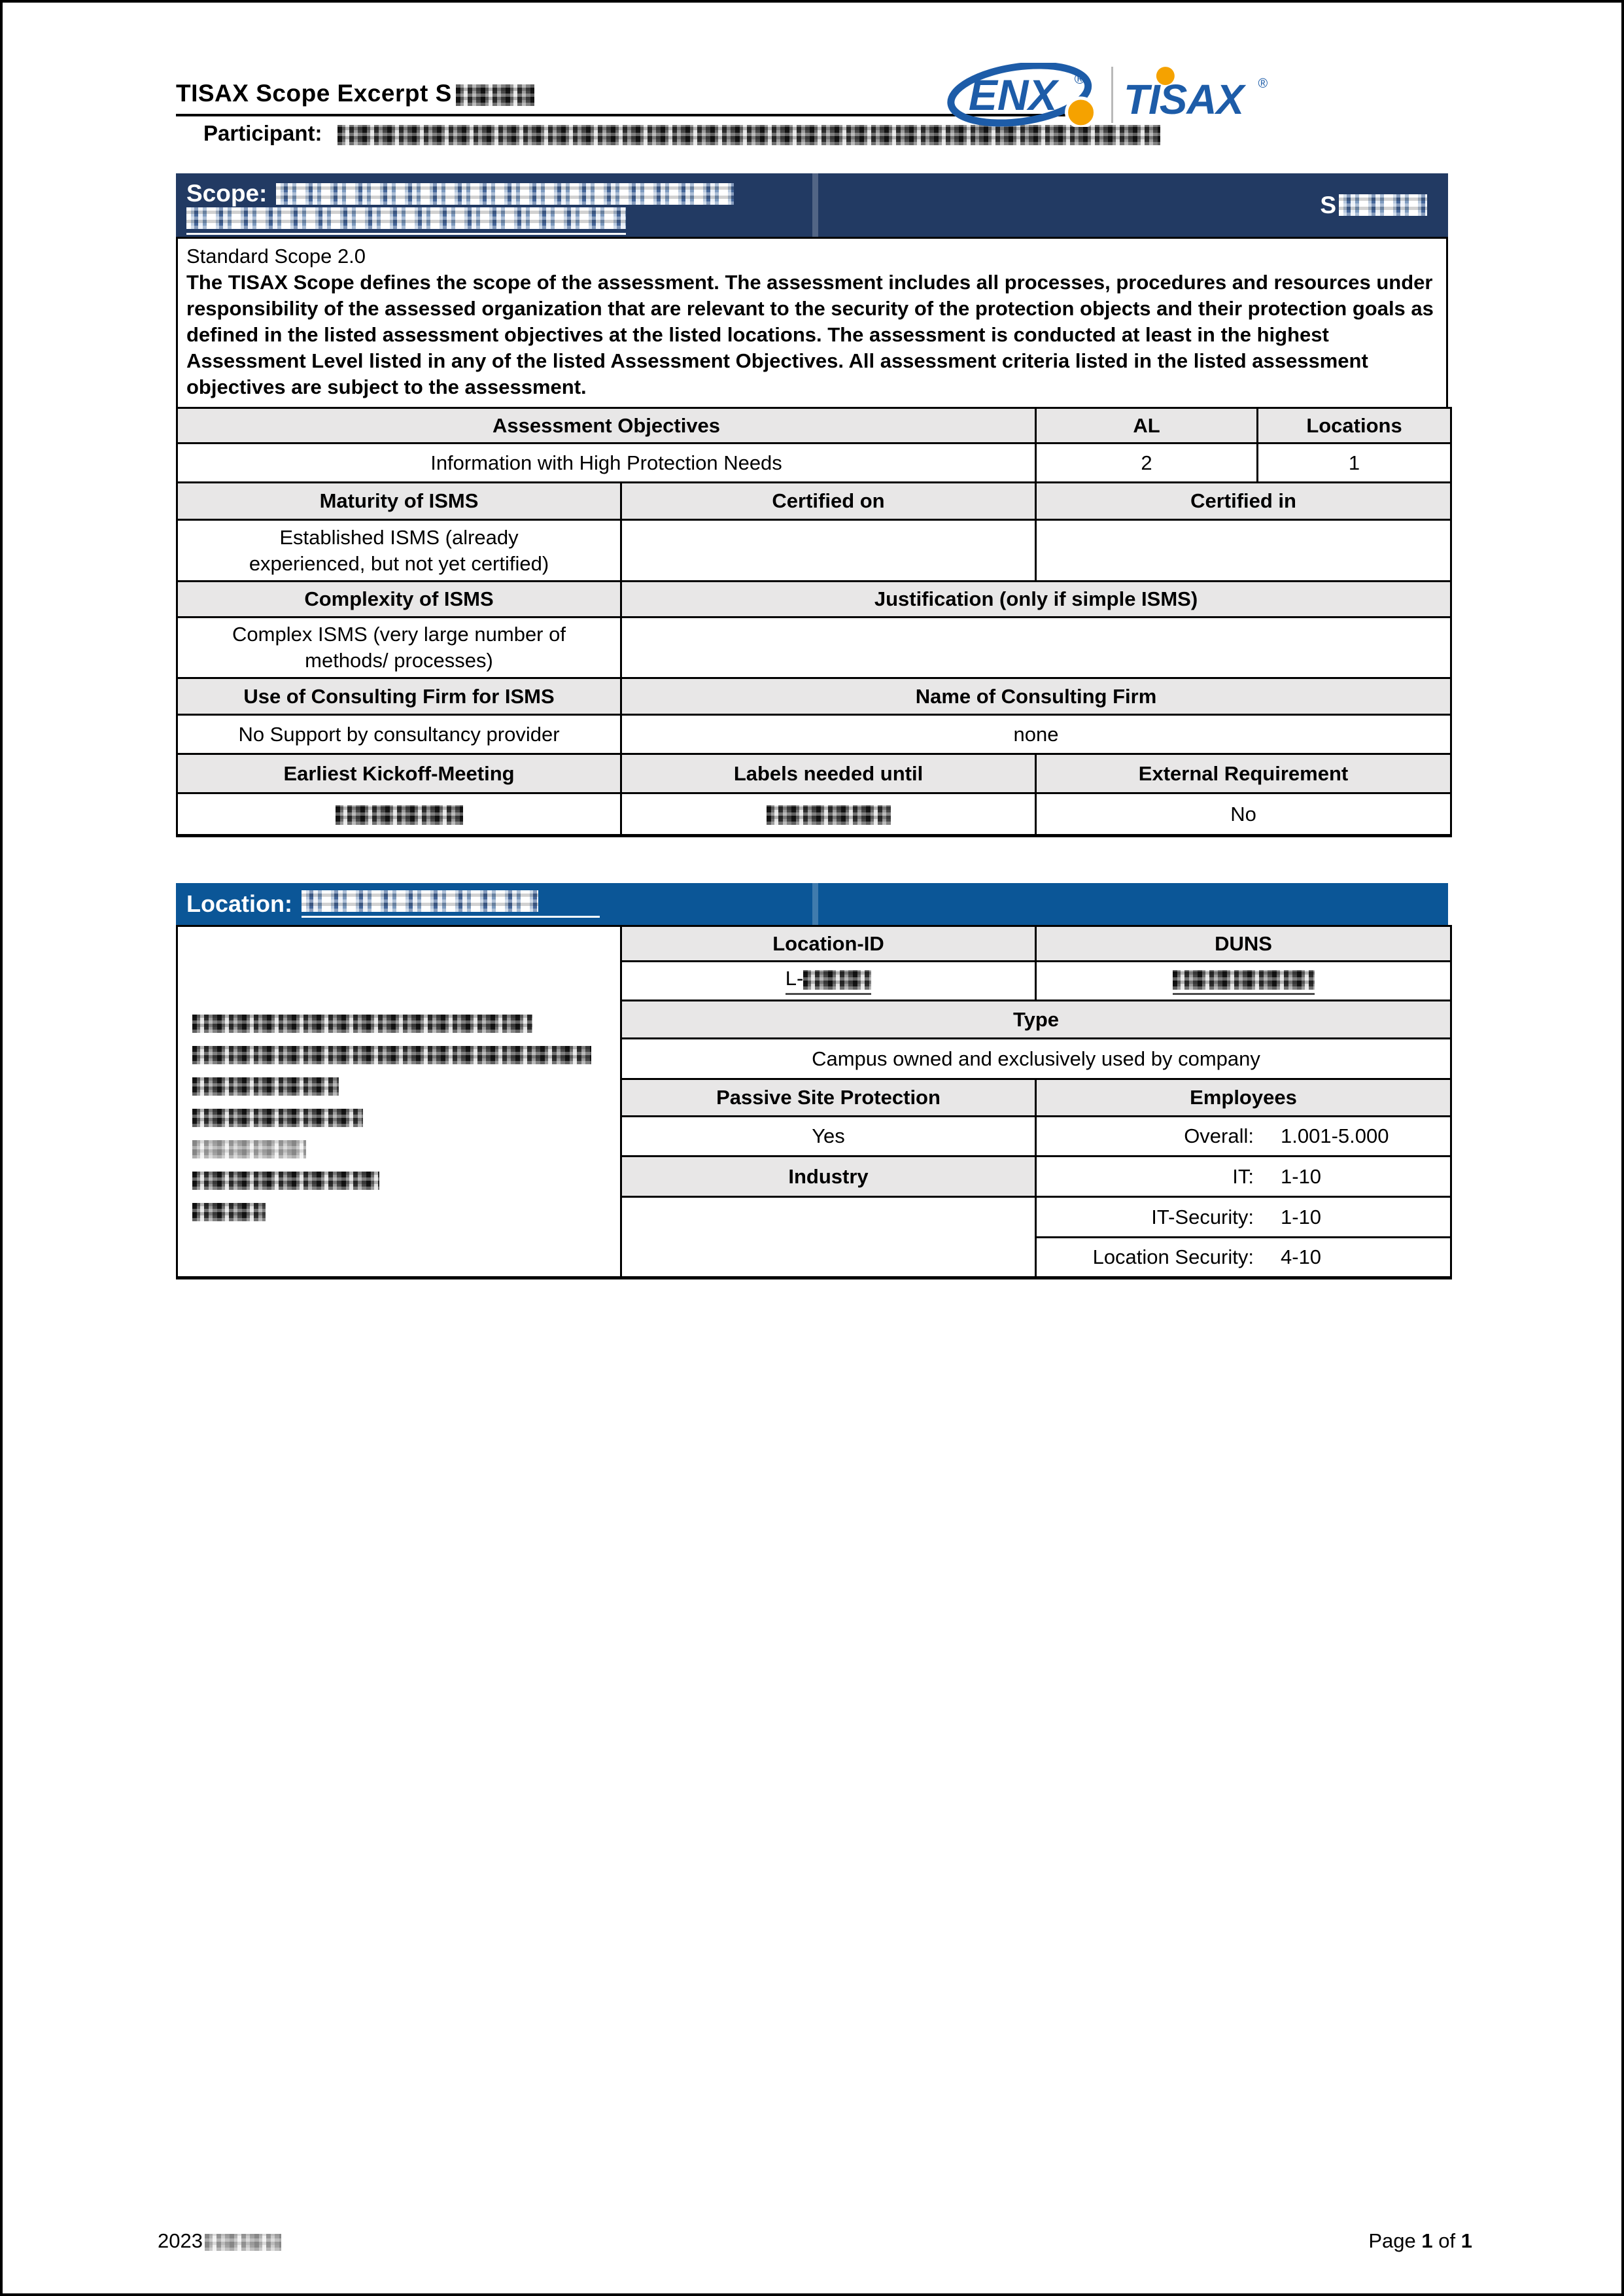 The height and width of the screenshot is (2296, 1624). I want to click on consulting-row: No Support by consultancy provider none, so click(814, 734).